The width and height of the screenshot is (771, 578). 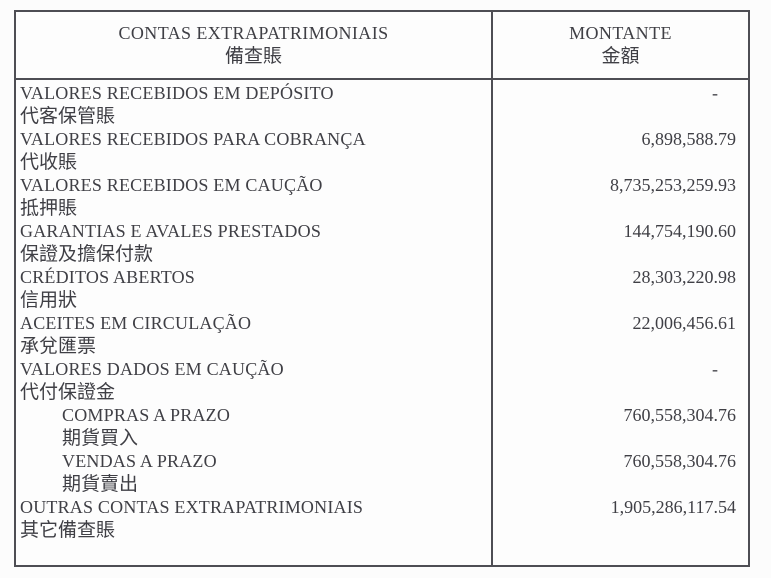 I want to click on row-label-zh: 代付保證金, so click(x=68, y=392).